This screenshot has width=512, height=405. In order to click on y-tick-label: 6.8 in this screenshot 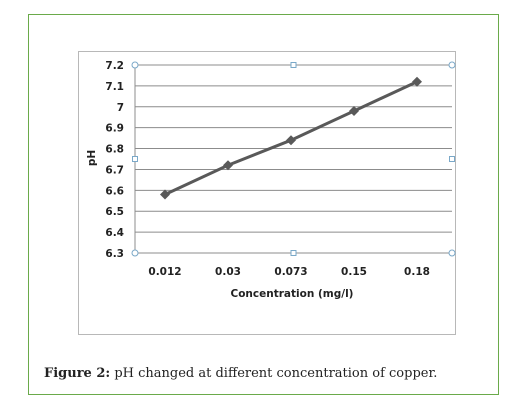, I will do `click(114, 150)`.